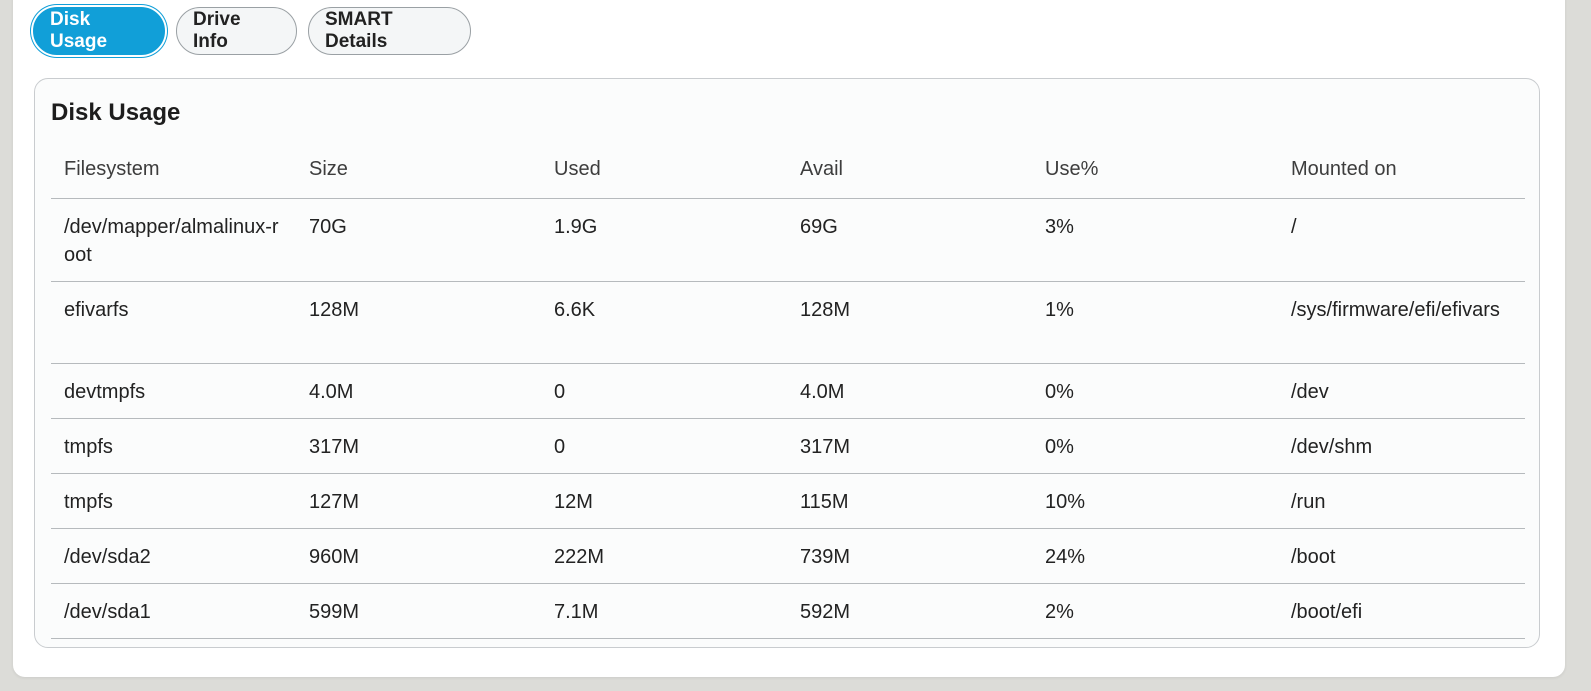 The width and height of the screenshot is (1591, 691). Describe the element at coordinates (1155, 501) in the screenshot. I see `cell-use-percent: 10%` at that location.